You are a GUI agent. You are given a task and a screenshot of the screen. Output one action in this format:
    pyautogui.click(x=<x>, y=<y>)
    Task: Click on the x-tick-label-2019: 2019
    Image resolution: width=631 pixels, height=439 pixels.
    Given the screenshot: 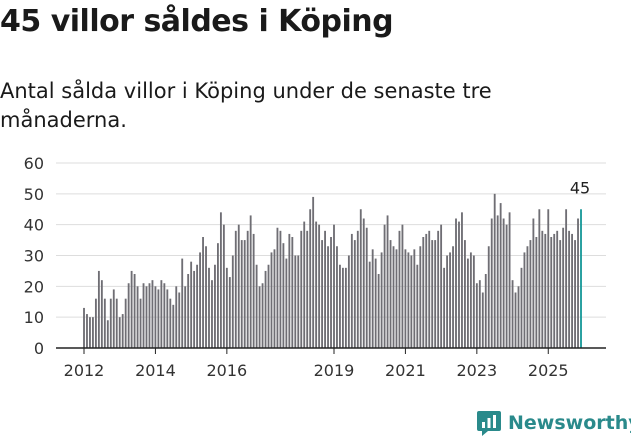 What is the action you would take?
    pyautogui.click(x=334, y=370)
    